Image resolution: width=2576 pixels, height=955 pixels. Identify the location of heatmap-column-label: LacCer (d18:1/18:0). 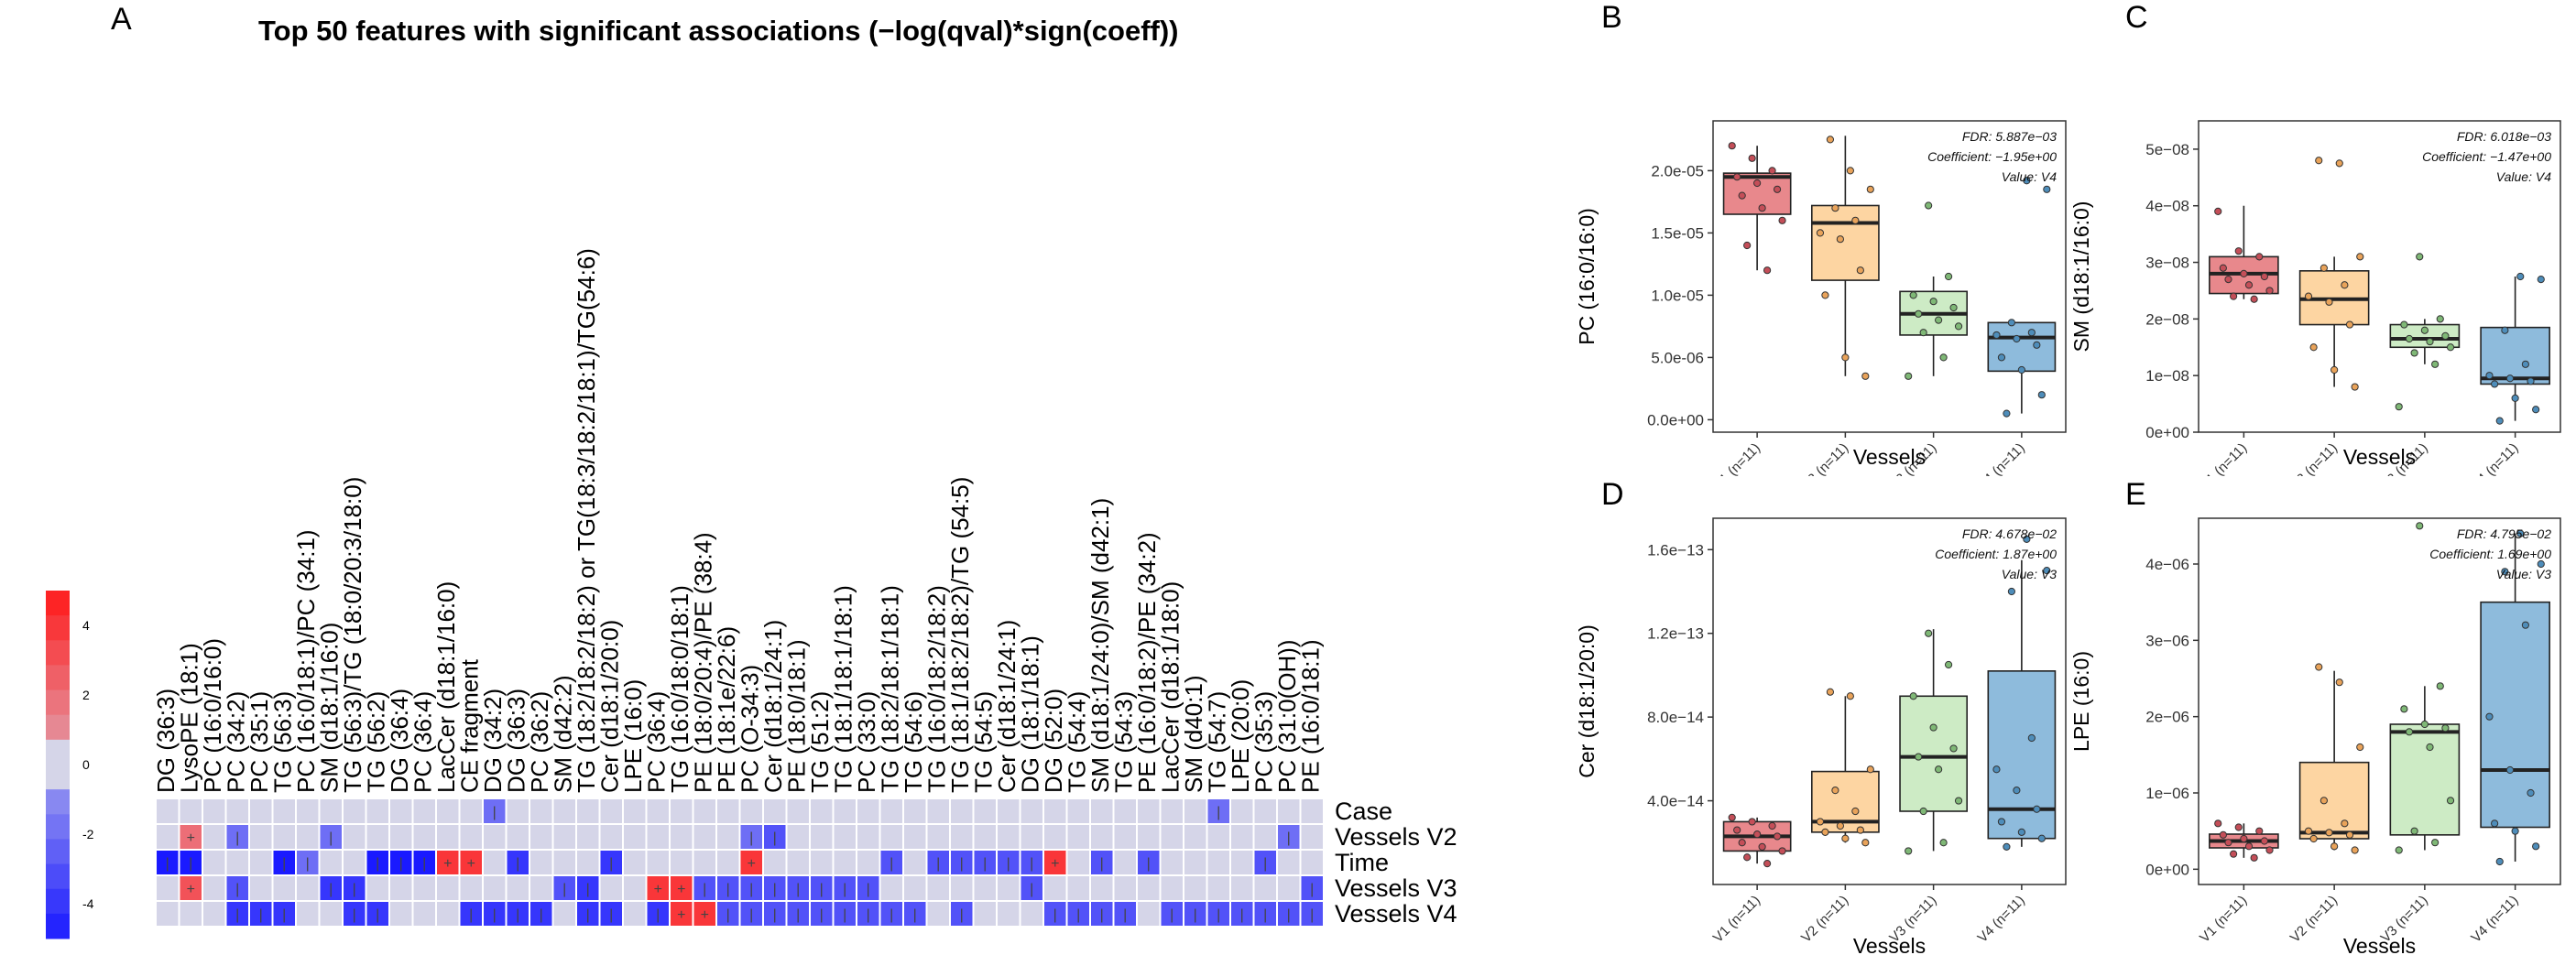
(1170, 687).